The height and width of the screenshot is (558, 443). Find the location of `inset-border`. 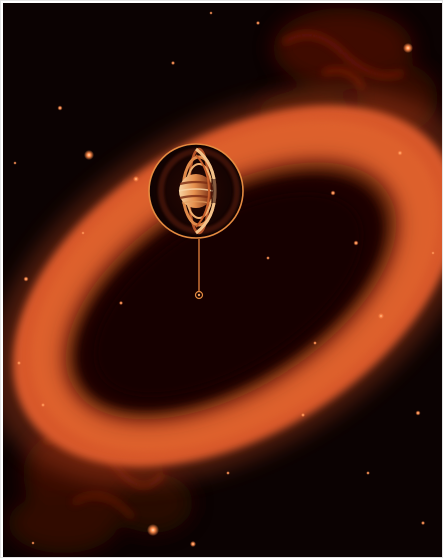

inset-border is located at coordinates (196, 191).